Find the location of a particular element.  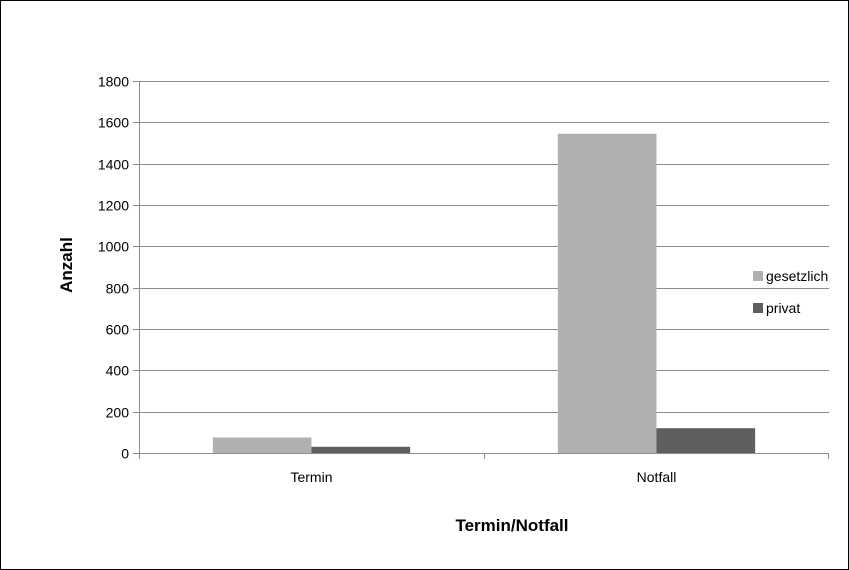

y-tick-label: 1000 is located at coordinates (113, 247).